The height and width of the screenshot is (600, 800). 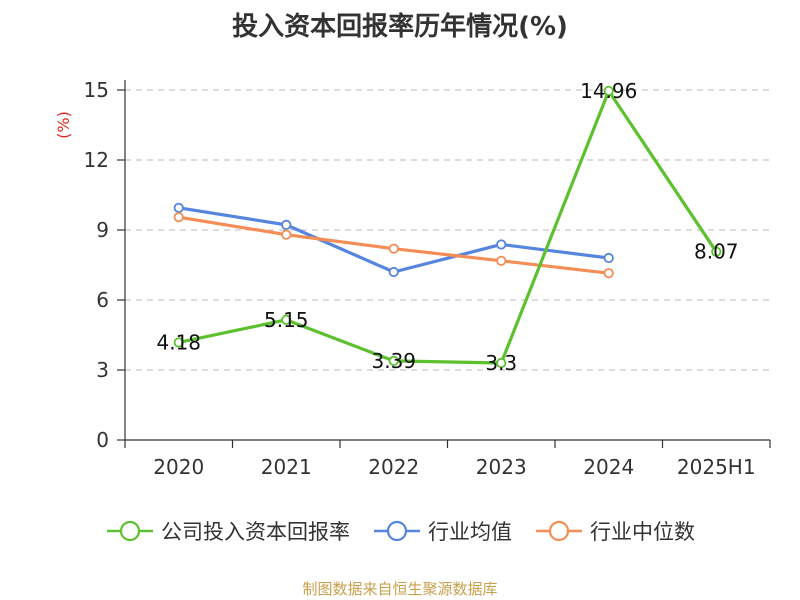 I want to click on y-tick-label: 9, so click(x=102, y=230).